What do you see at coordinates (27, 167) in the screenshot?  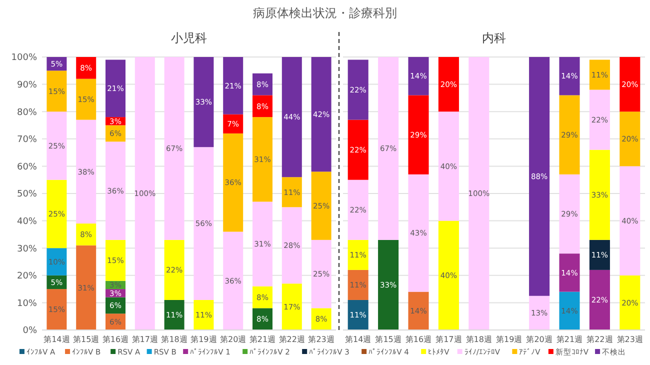 I see `y-tick-label: 60%` at bounding box center [27, 167].